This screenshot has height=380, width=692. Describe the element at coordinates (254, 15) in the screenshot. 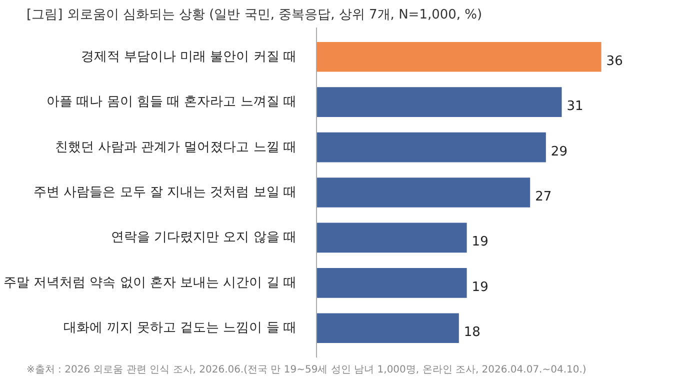

I see `chart-title: [그림] 외로움이 심화되는 상황 (일반 국민, 중복응답, 상위 7개, N=1,000, %)` at that location.